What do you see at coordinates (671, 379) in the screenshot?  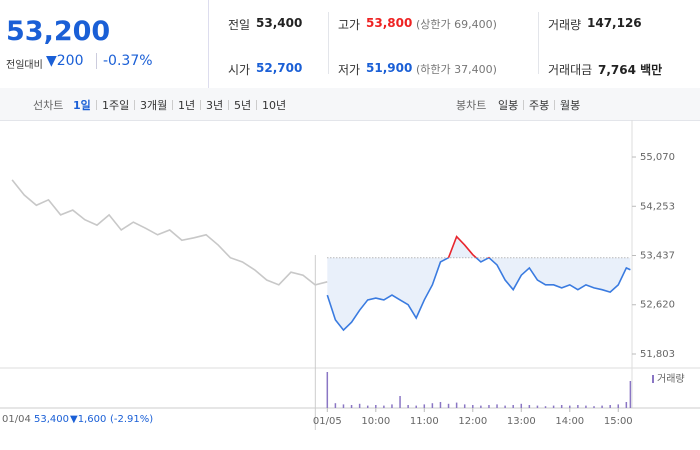 I see `volume-label: 거래량` at bounding box center [671, 379].